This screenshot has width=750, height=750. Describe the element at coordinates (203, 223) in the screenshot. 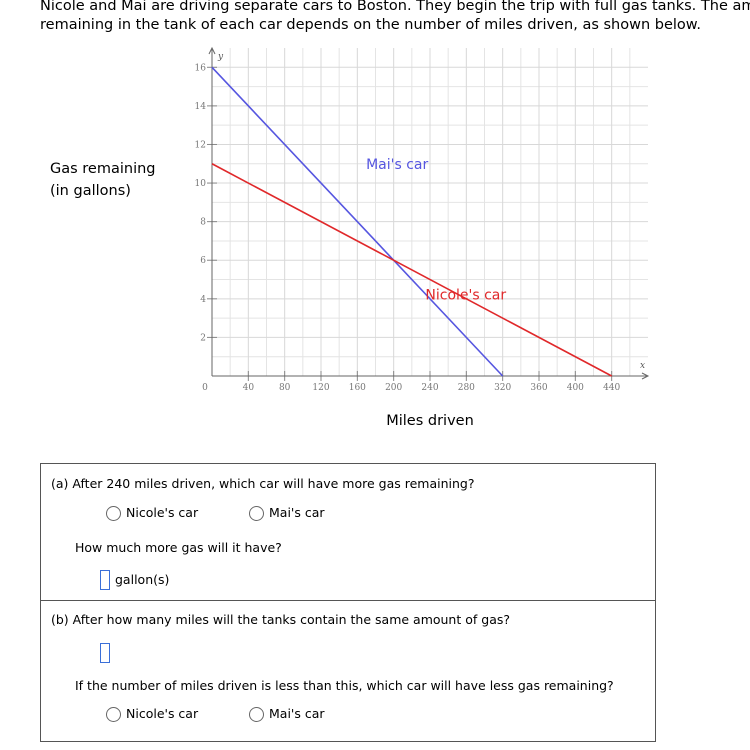

I see `y-tick-label: 8` at that location.